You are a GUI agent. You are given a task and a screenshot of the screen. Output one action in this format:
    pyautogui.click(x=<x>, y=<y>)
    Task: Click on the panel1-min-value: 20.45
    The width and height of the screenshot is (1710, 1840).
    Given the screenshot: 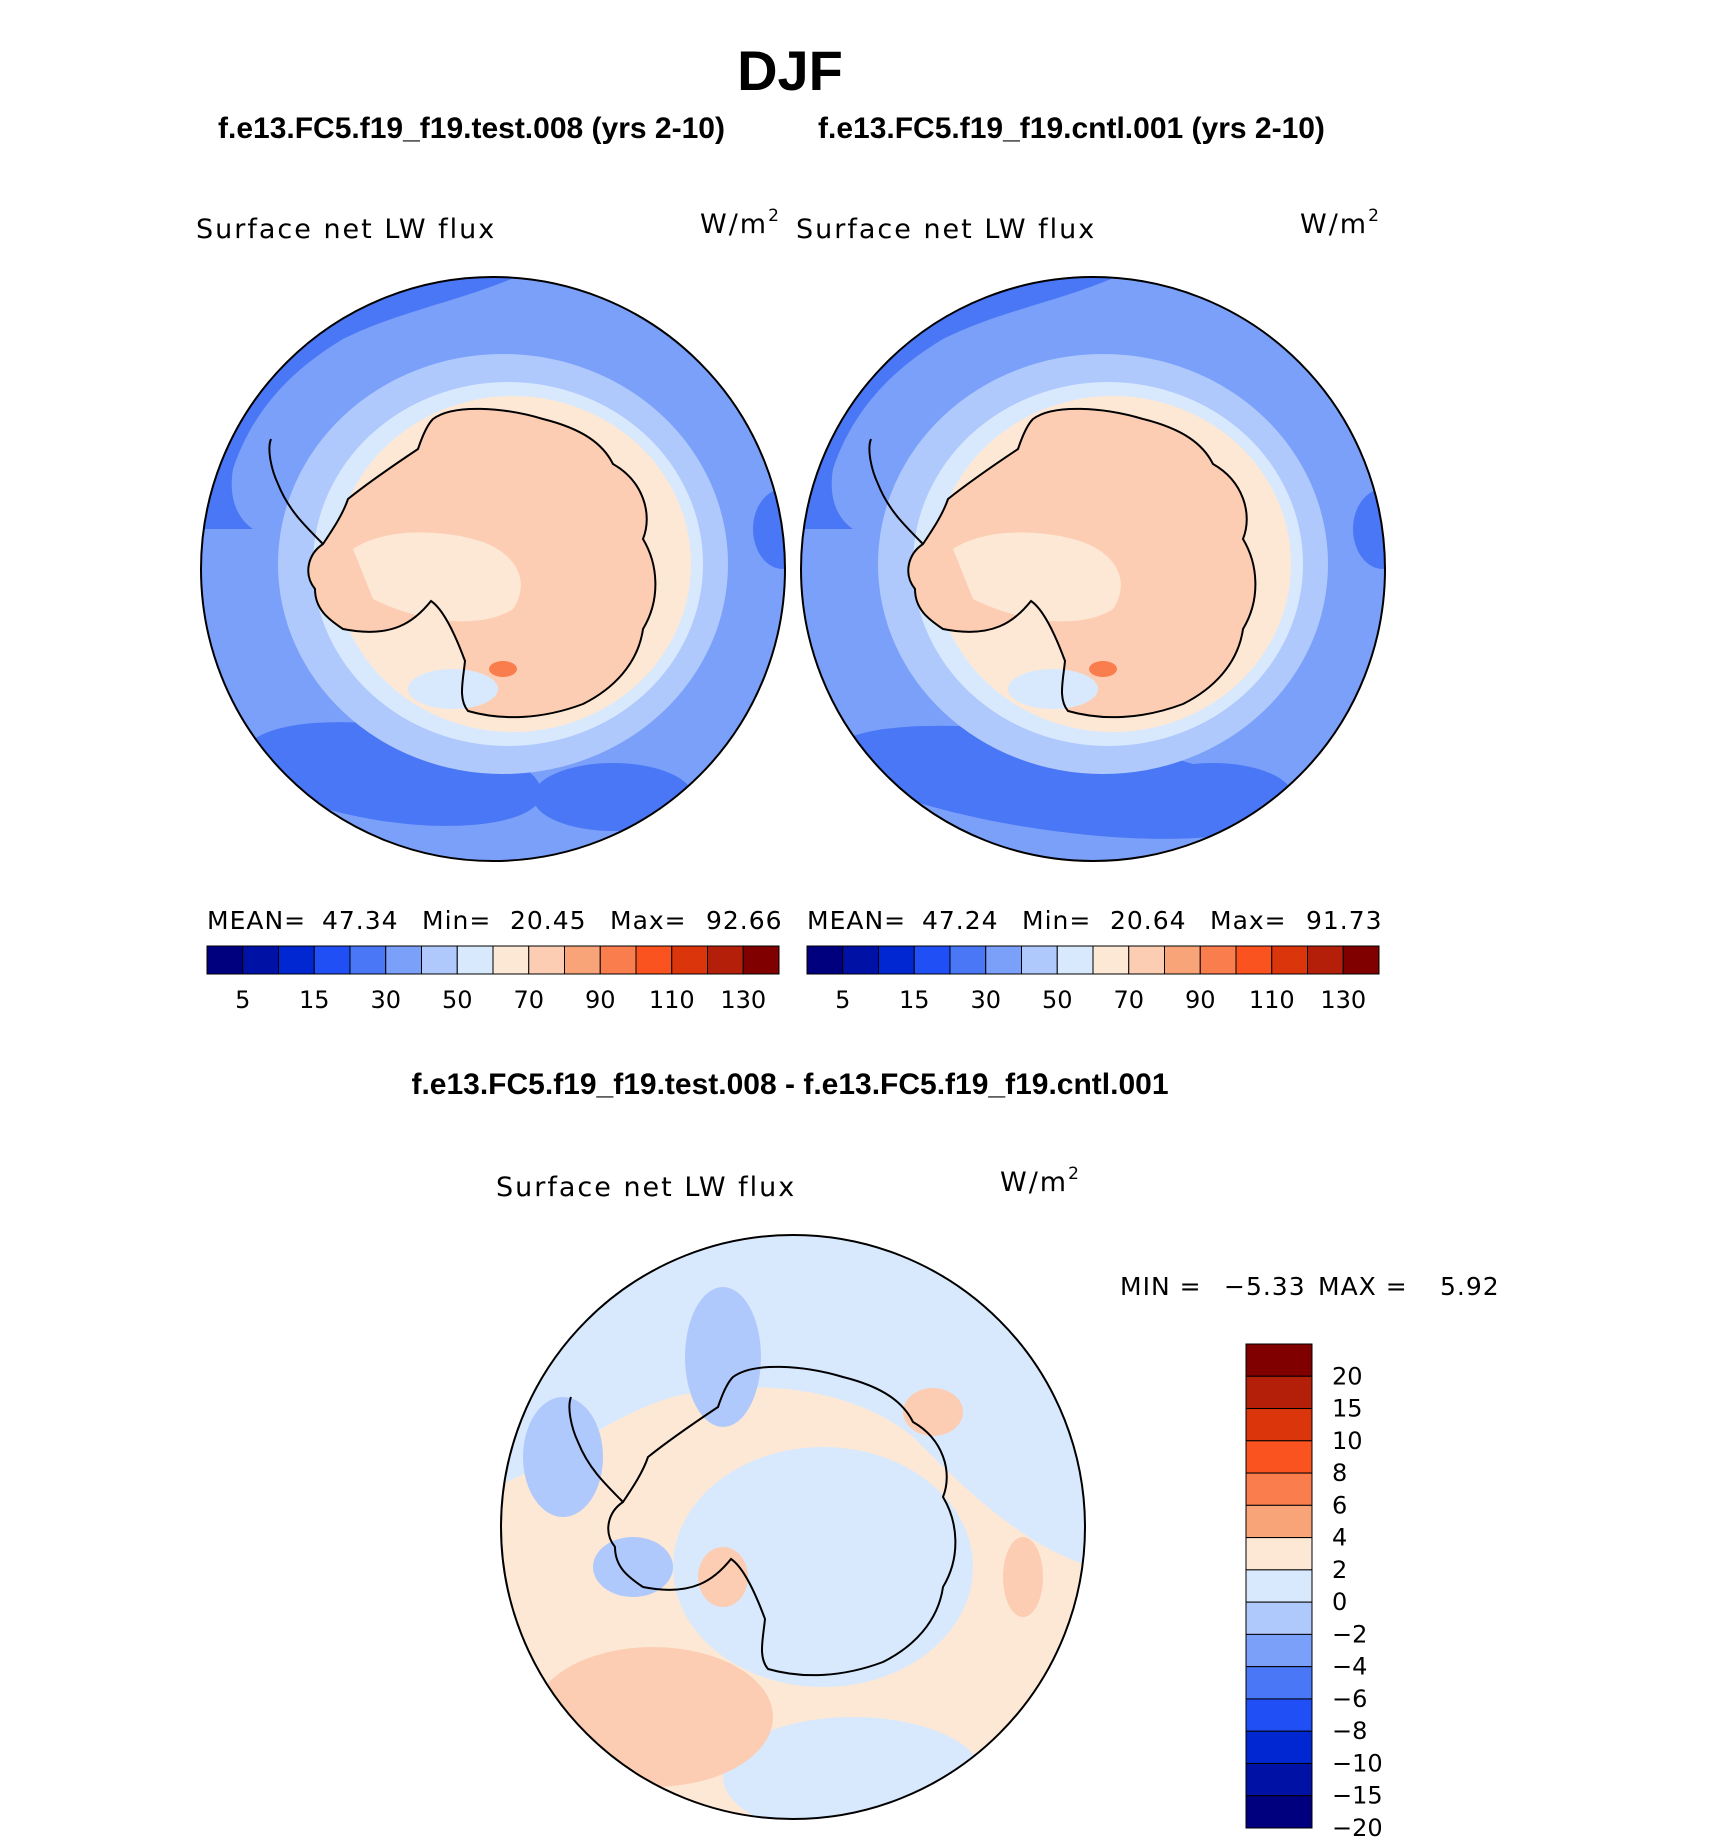 What is the action you would take?
    pyautogui.click(x=548, y=920)
    